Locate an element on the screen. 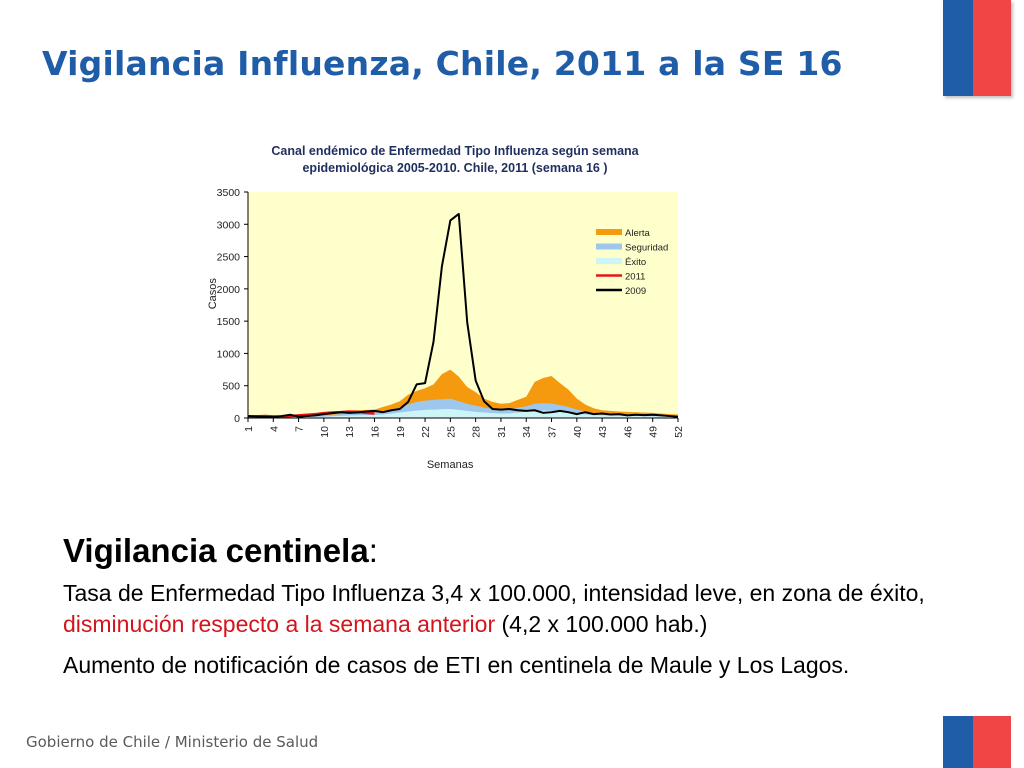  legend-label: Éxito is located at coordinates (635, 262).